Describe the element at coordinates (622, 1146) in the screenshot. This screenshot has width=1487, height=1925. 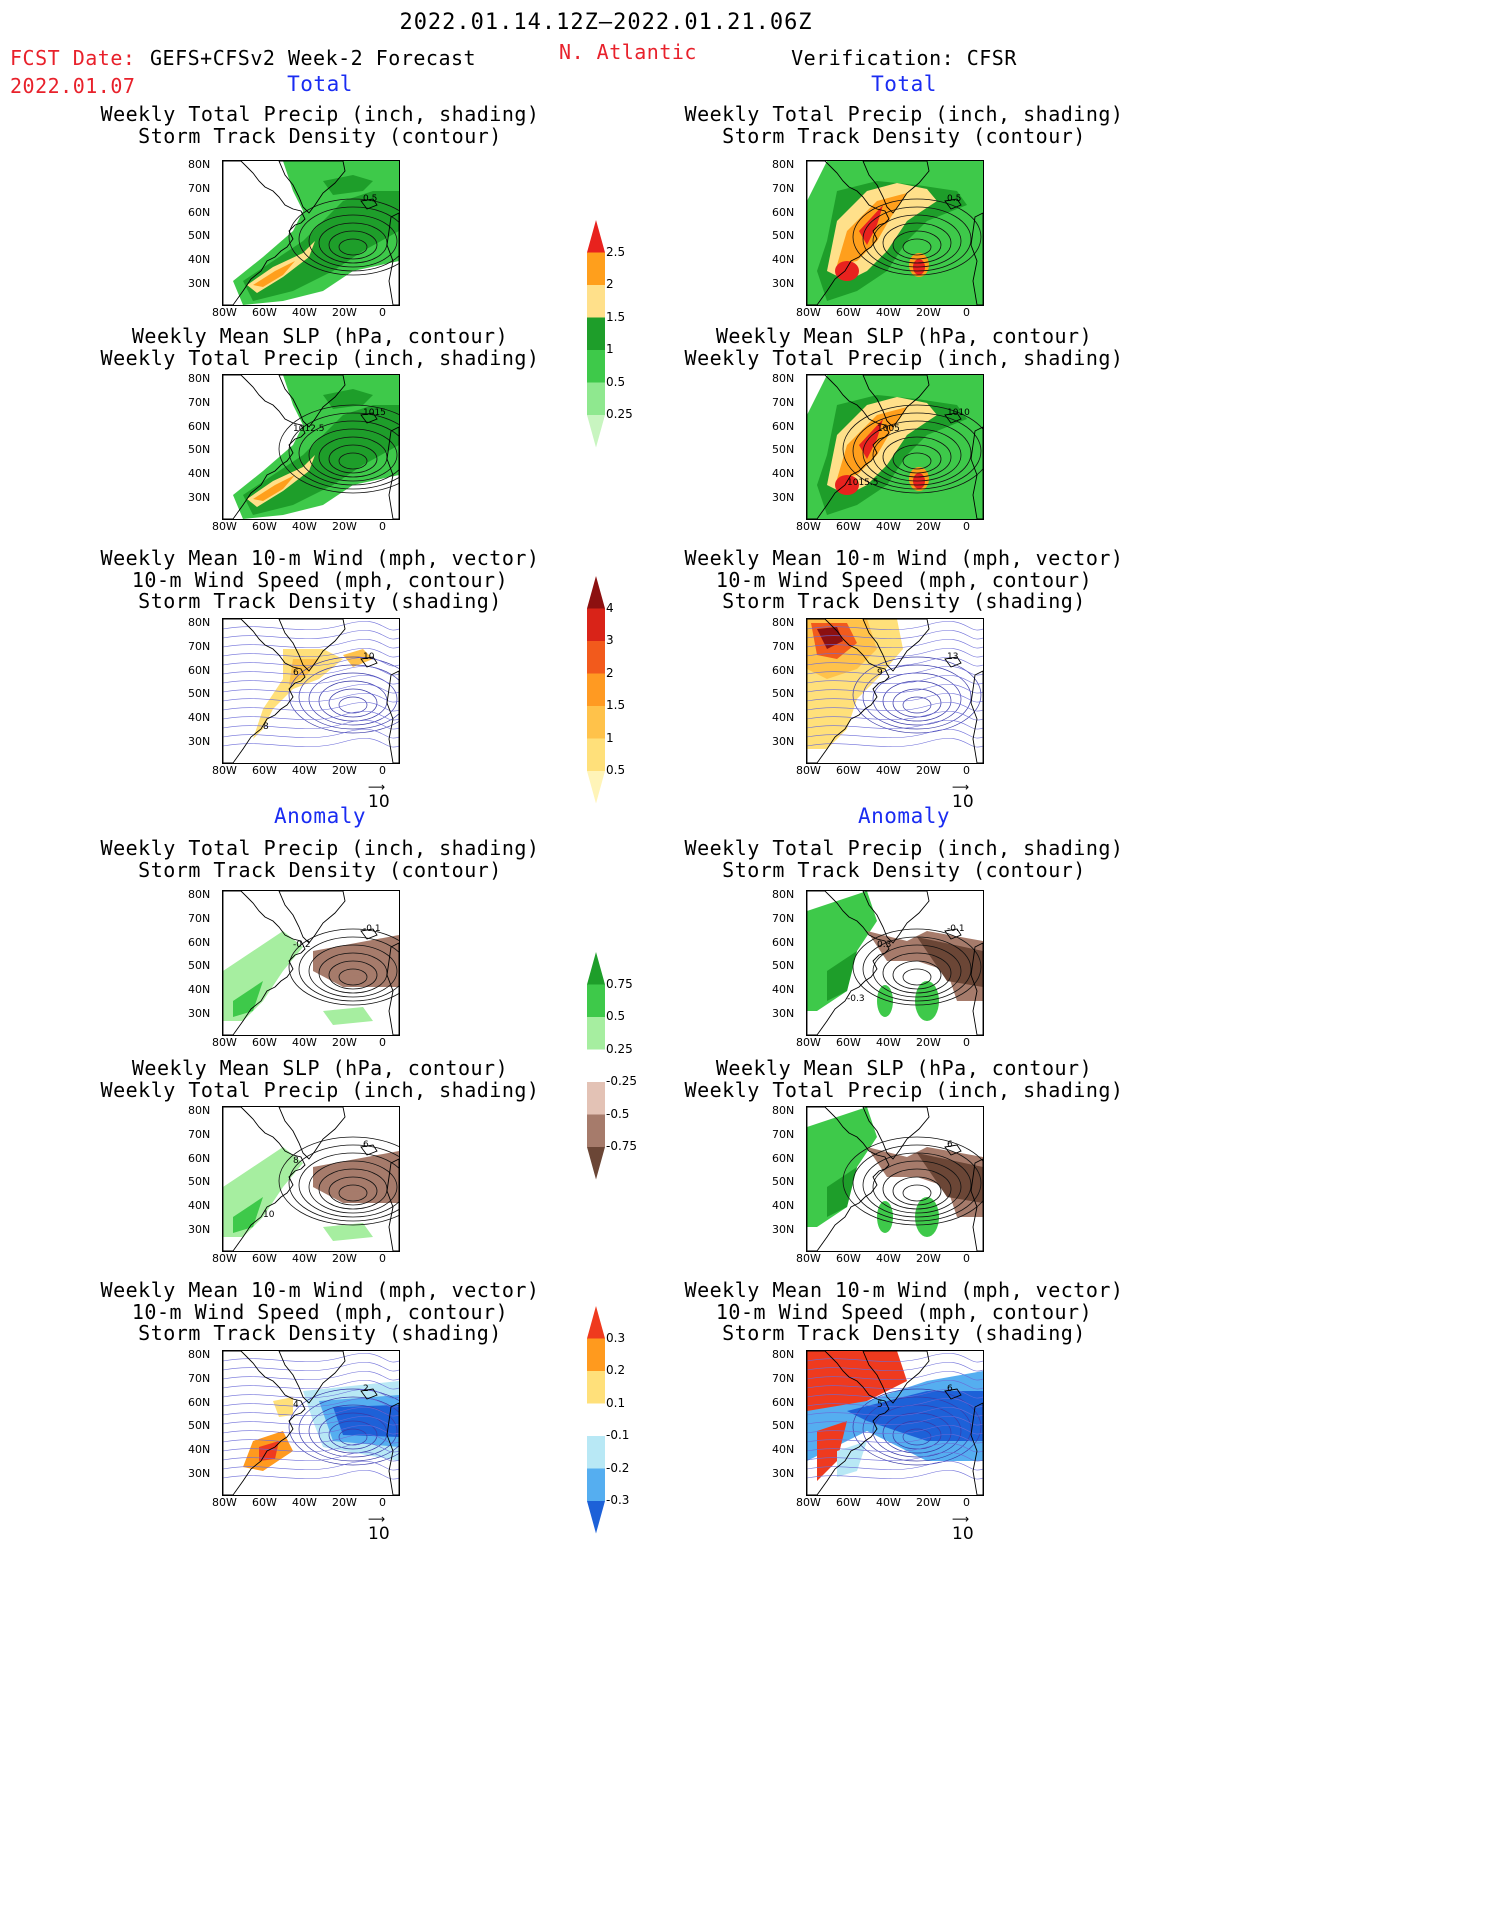
I see `colorbar-label: -0.75` at that location.